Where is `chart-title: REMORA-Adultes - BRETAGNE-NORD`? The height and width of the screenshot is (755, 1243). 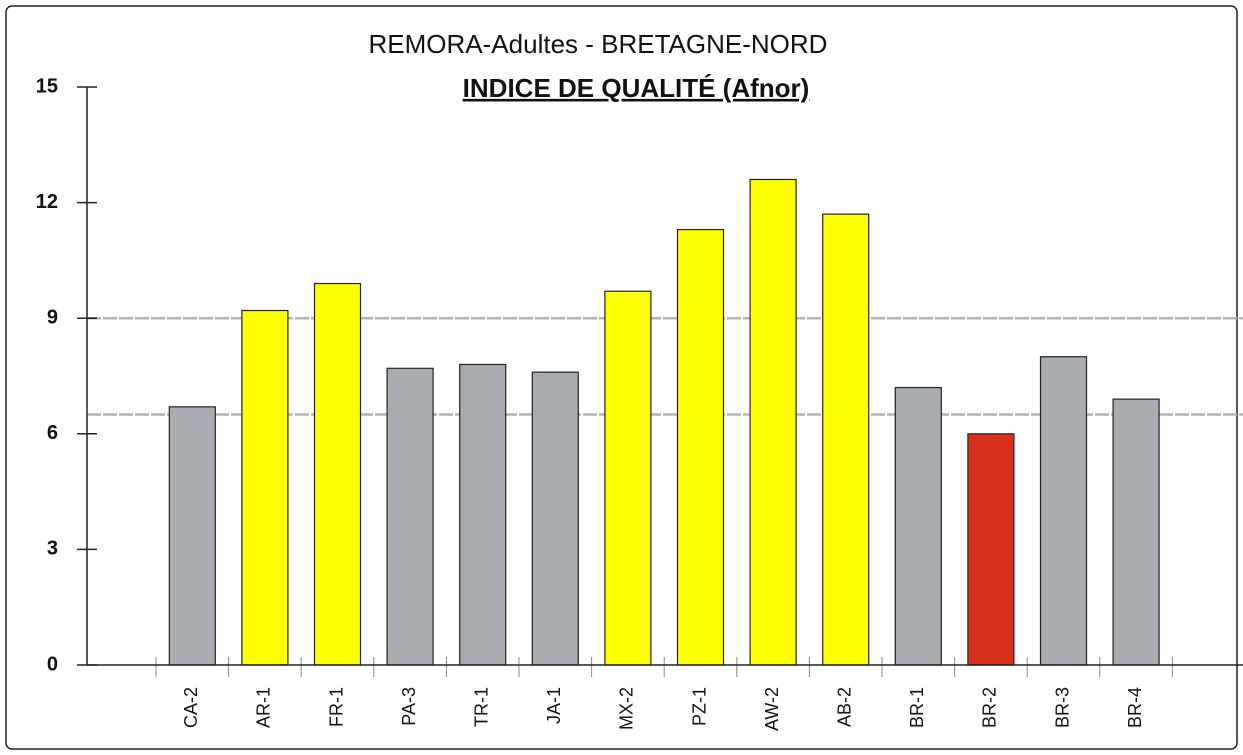 chart-title: REMORA-Adultes - BRETAGNE-NORD is located at coordinates (598, 44).